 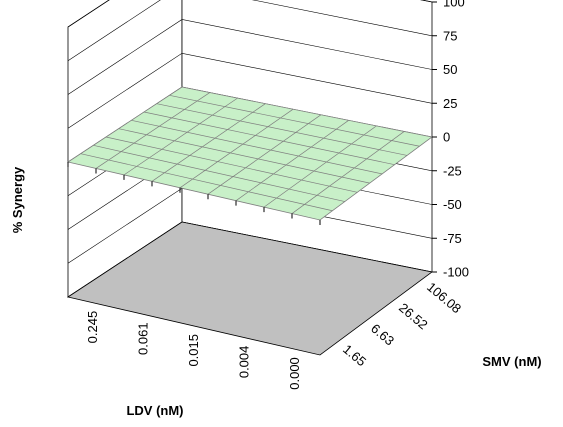 What do you see at coordinates (450, 35) in the screenshot?
I see `z-tick-label: 75` at bounding box center [450, 35].